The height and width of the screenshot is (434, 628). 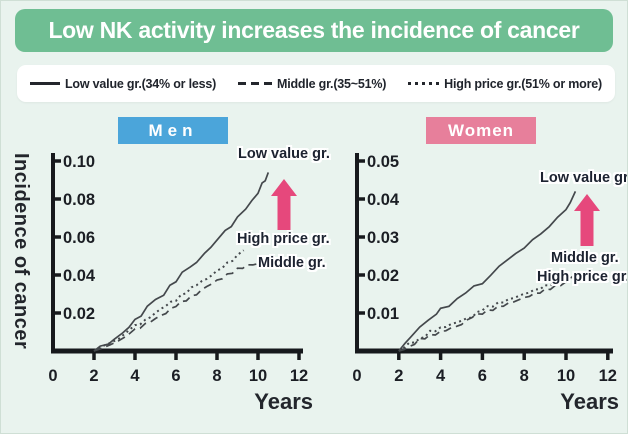 What do you see at coordinates (79, 238) in the screenshot?
I see `svg-text: 0.06` at bounding box center [79, 238].